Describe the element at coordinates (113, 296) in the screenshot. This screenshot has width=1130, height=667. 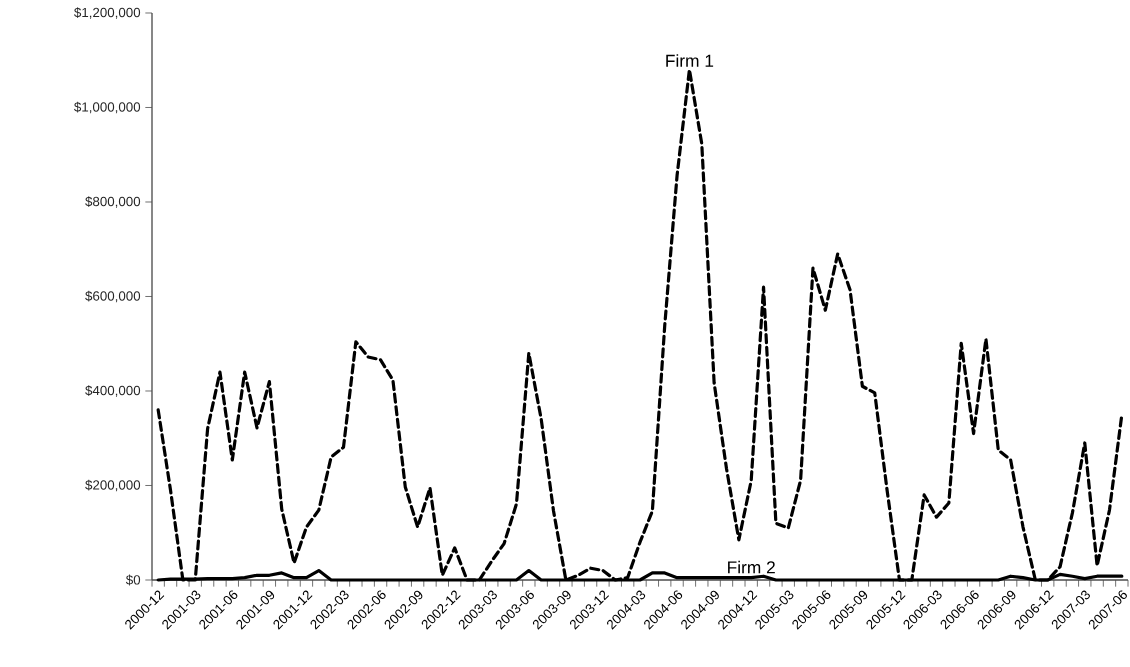
I see `y-tick-label: $600,000` at that location.